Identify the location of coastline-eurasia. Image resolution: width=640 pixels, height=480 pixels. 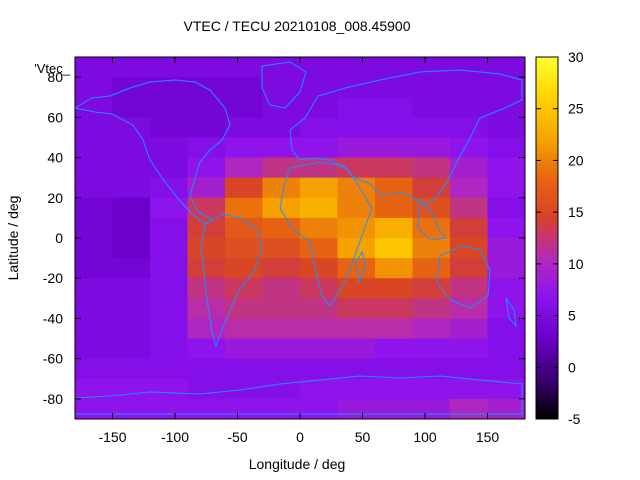
(406, 137).